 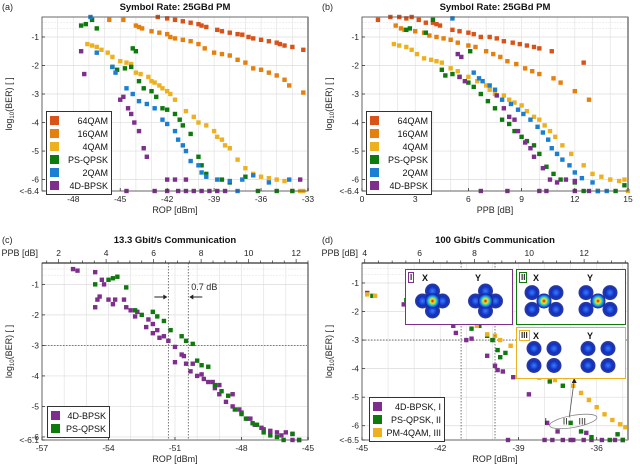 I want to click on y-tick-label: -5, so click(x=35, y=151).